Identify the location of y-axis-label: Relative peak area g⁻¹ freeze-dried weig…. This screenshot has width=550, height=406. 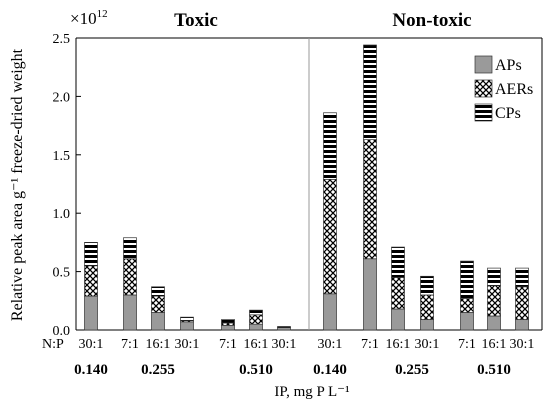
(17, 184).